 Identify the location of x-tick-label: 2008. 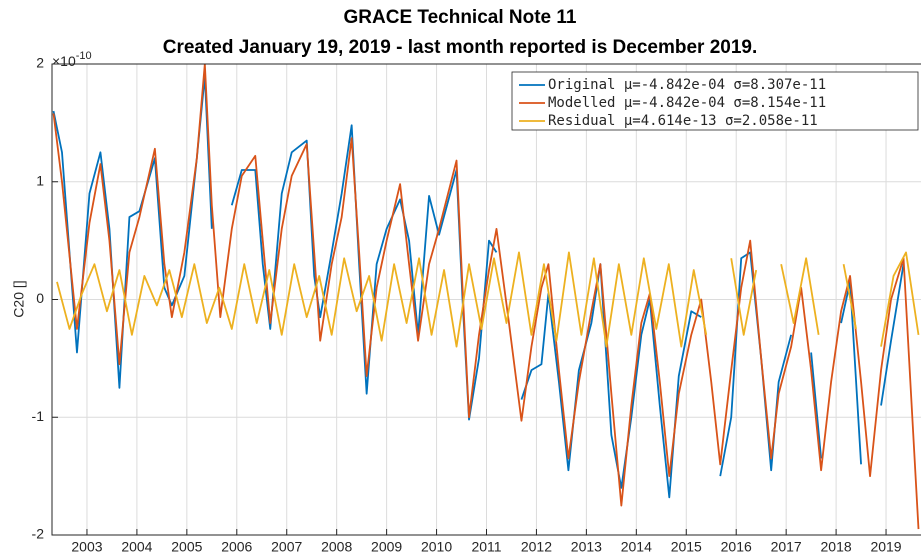
(336, 546).